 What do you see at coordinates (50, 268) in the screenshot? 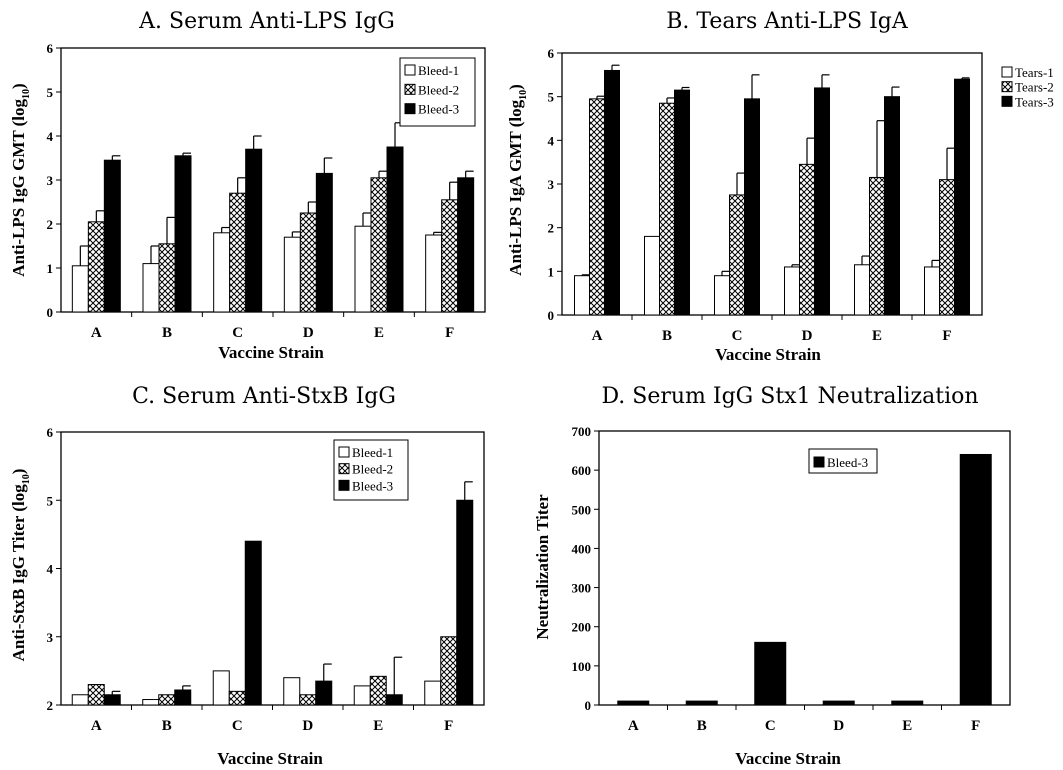
I see `y-tick-label: 1` at bounding box center [50, 268].